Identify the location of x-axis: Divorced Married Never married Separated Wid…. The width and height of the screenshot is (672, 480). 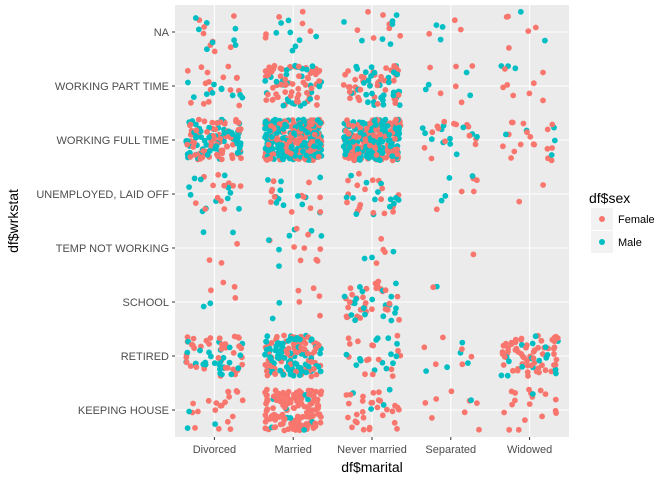
(372, 446).